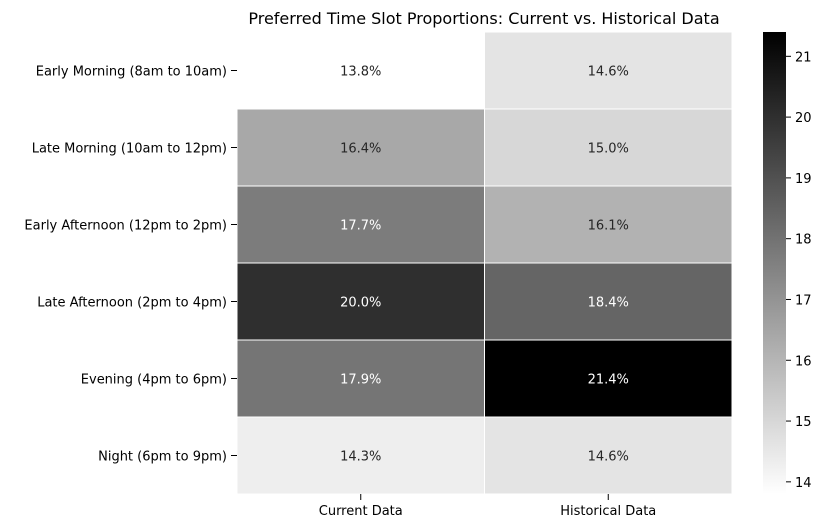 The image size is (823, 528). What do you see at coordinates (803, 422) in the screenshot?
I see `colorbar-tick-label: 15` at bounding box center [803, 422].